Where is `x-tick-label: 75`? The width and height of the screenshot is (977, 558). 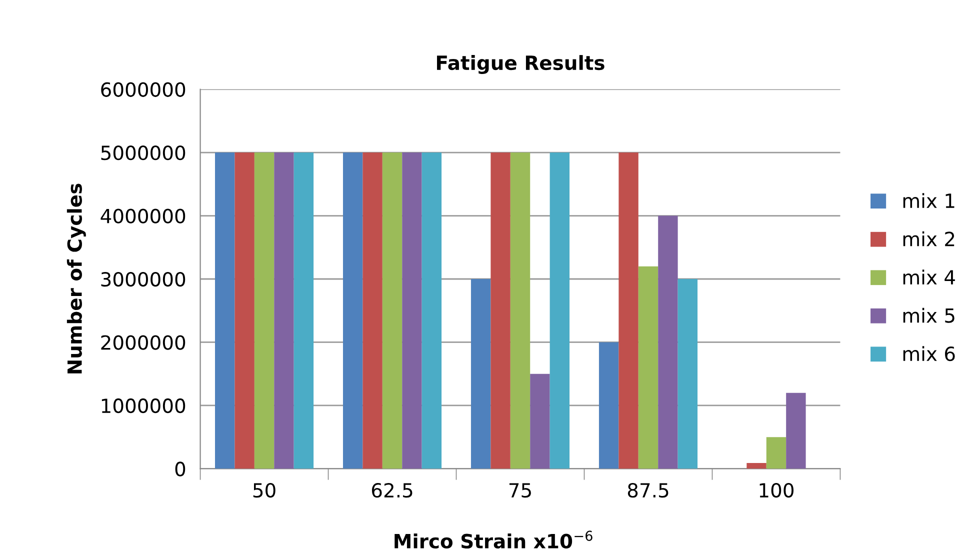
x-tick-label: 75 is located at coordinates (520, 490).